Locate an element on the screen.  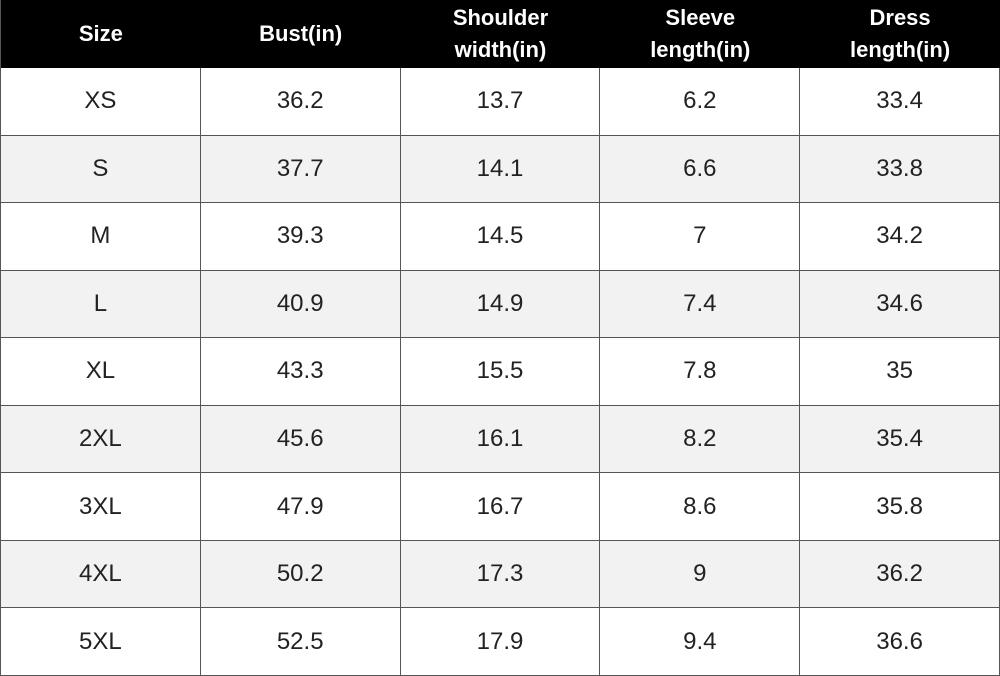
header-cell: Dress length(in) is located at coordinates (900, 34).